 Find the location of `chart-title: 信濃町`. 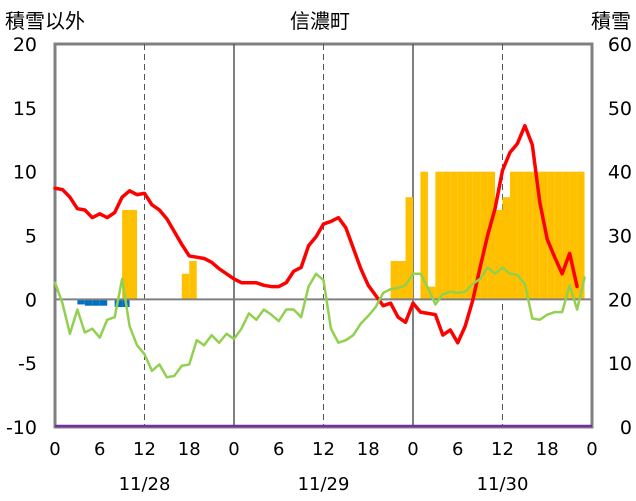

chart-title: 信濃町 is located at coordinates (320, 21).